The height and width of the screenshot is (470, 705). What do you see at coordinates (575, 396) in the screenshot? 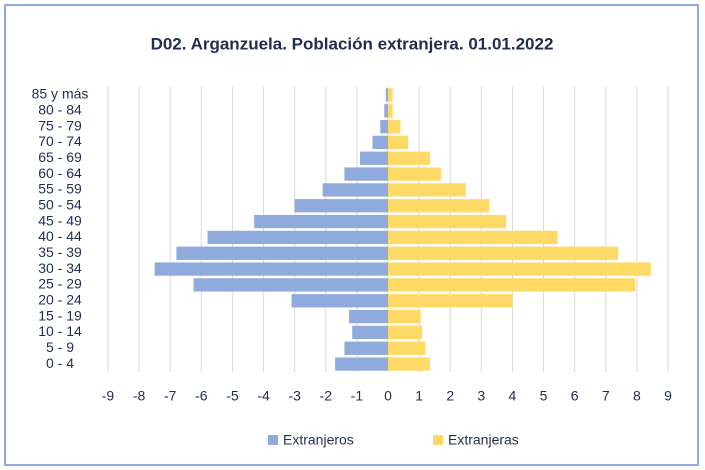
I see `x-tick-label: 6` at bounding box center [575, 396].